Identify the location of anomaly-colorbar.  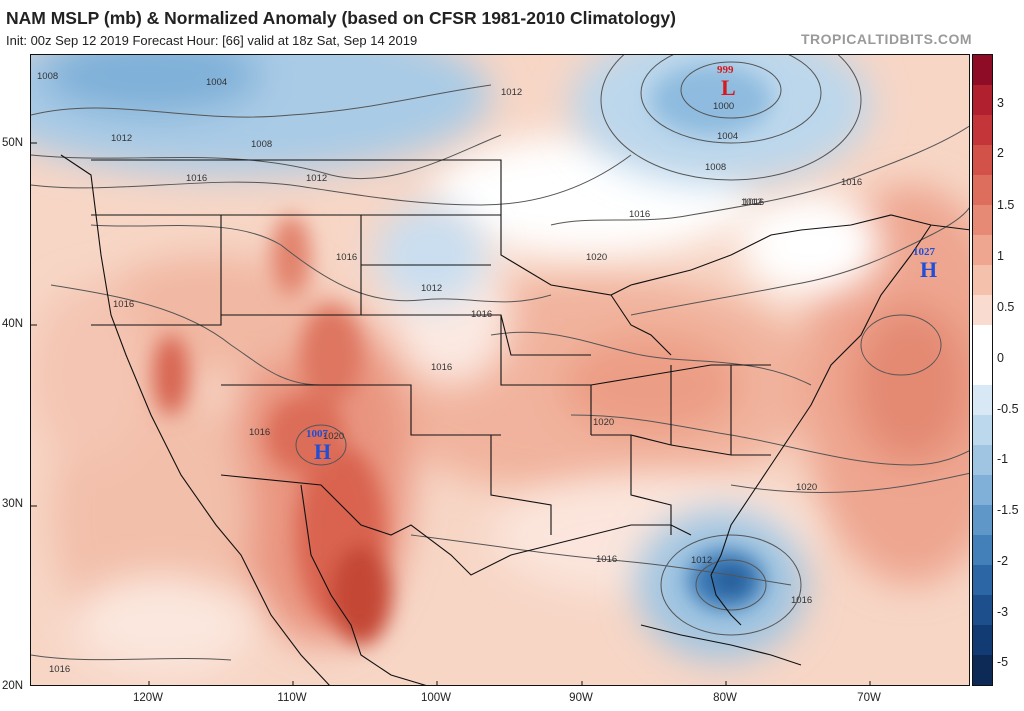
(982, 370).